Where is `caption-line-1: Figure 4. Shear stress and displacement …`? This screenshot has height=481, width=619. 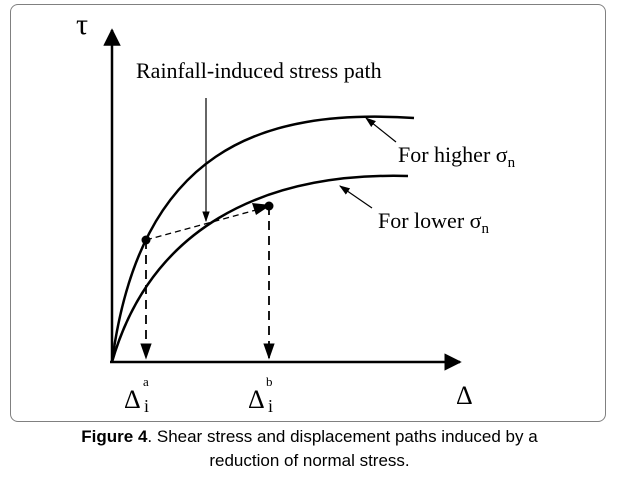 caption-line-1: Figure 4. Shear stress and displacement … is located at coordinates (309, 437).